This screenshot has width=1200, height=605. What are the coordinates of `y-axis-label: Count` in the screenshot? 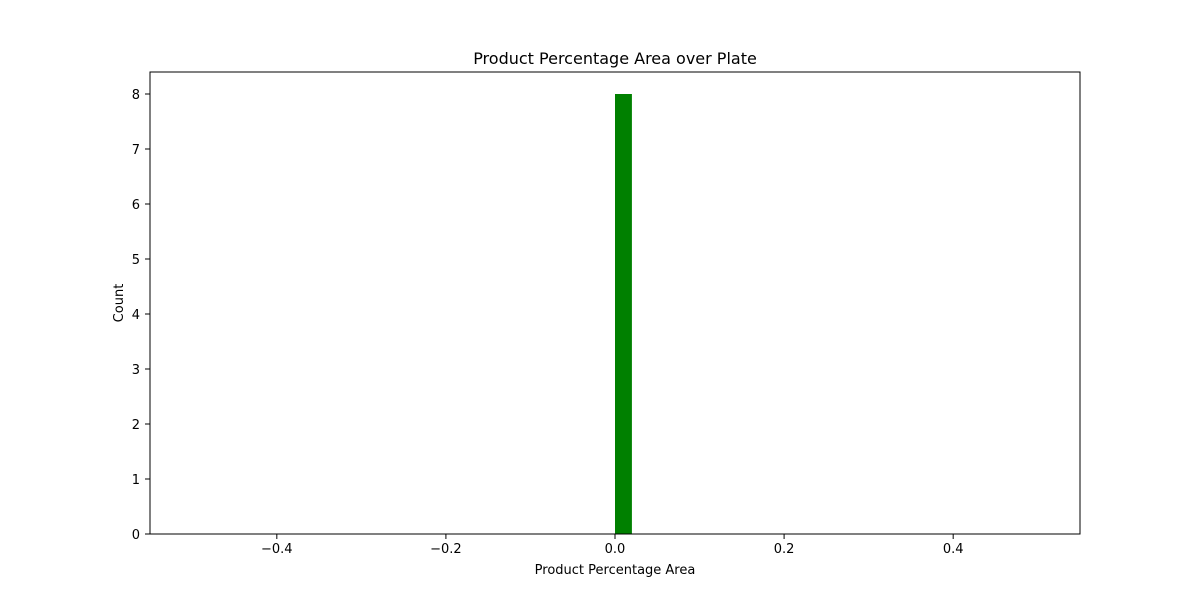 It's located at (119, 303).